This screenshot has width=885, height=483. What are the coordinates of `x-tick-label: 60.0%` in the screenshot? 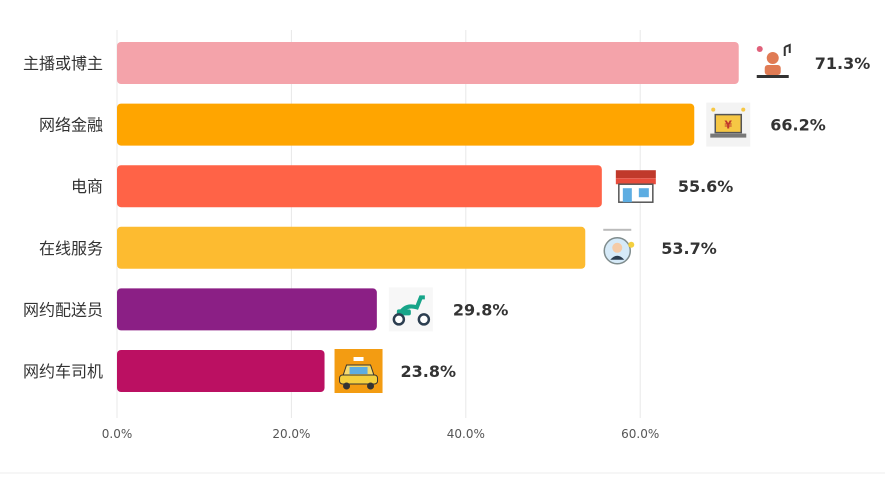 It's located at (640, 434).